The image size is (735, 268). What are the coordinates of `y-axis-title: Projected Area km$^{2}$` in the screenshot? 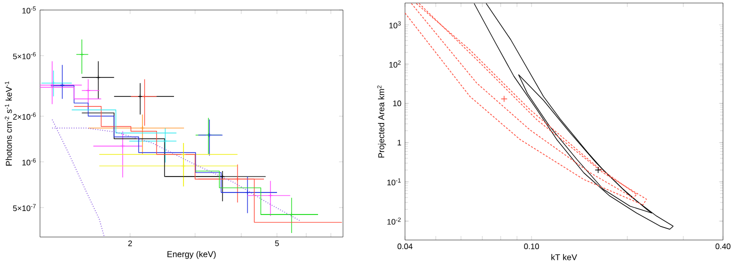 It's located at (381, 122).